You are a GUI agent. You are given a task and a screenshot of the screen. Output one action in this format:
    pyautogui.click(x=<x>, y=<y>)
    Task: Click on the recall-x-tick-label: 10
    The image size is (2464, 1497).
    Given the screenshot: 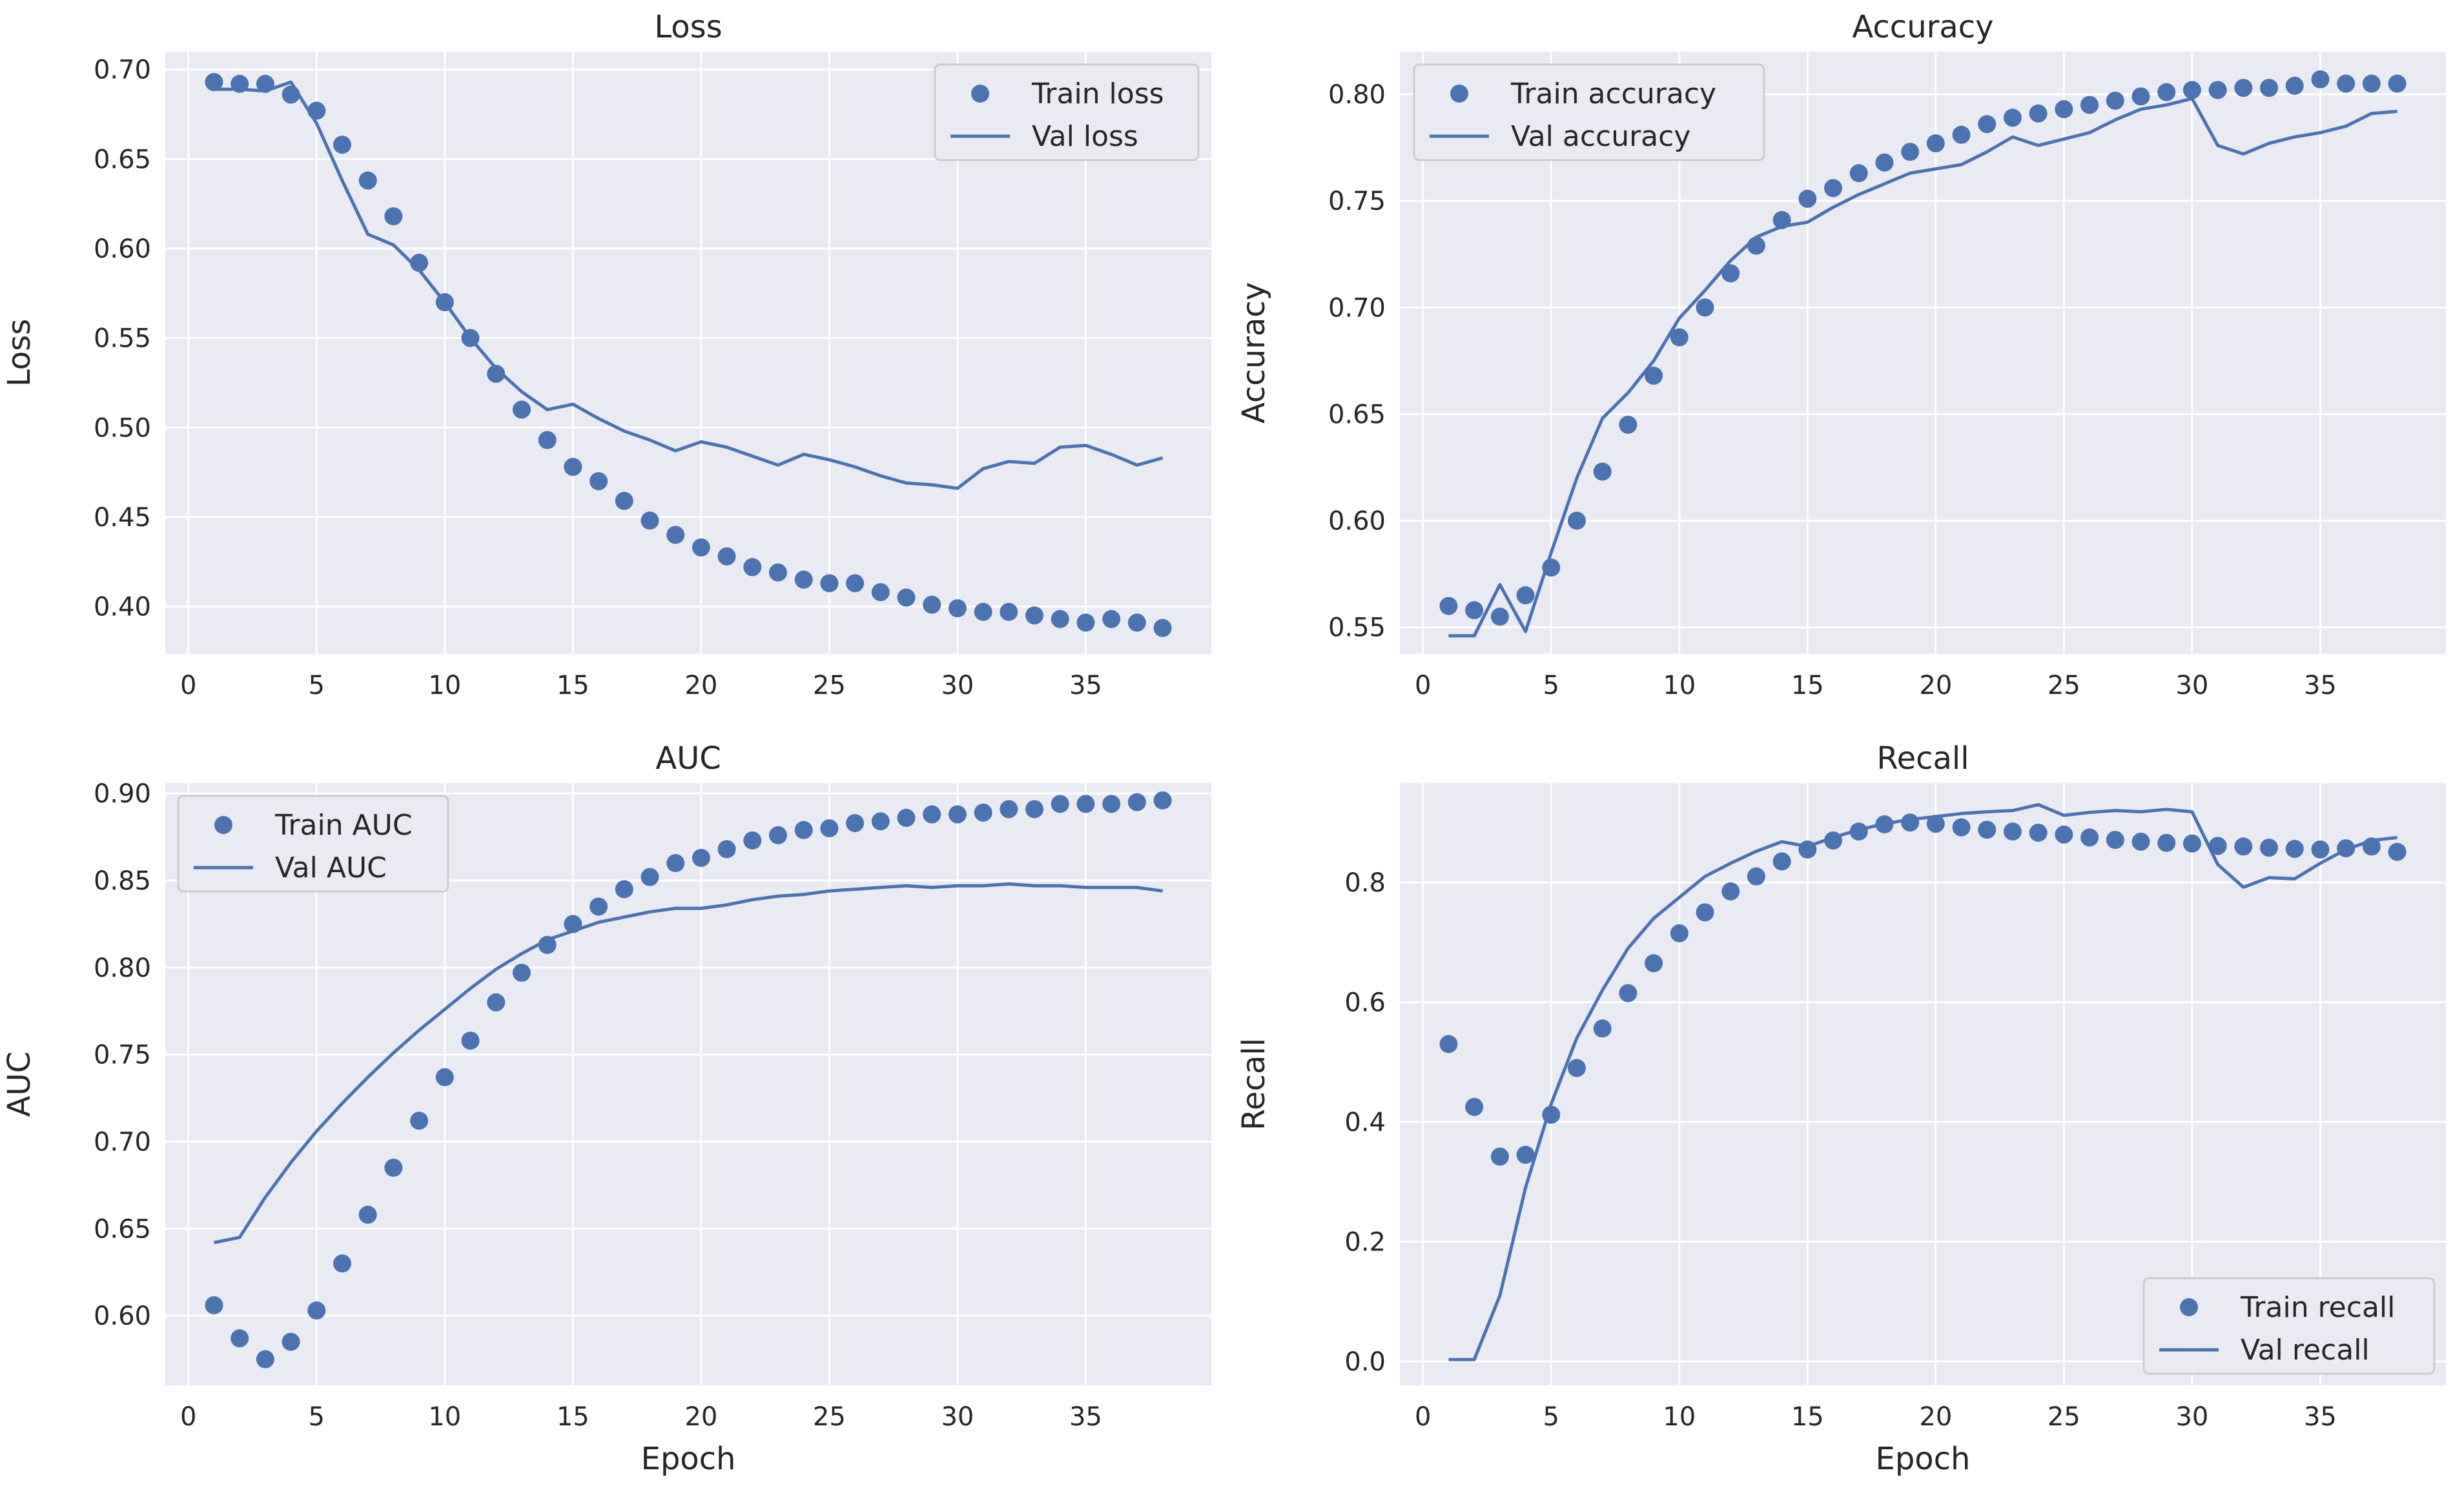 What is the action you would take?
    pyautogui.click(x=1680, y=1417)
    